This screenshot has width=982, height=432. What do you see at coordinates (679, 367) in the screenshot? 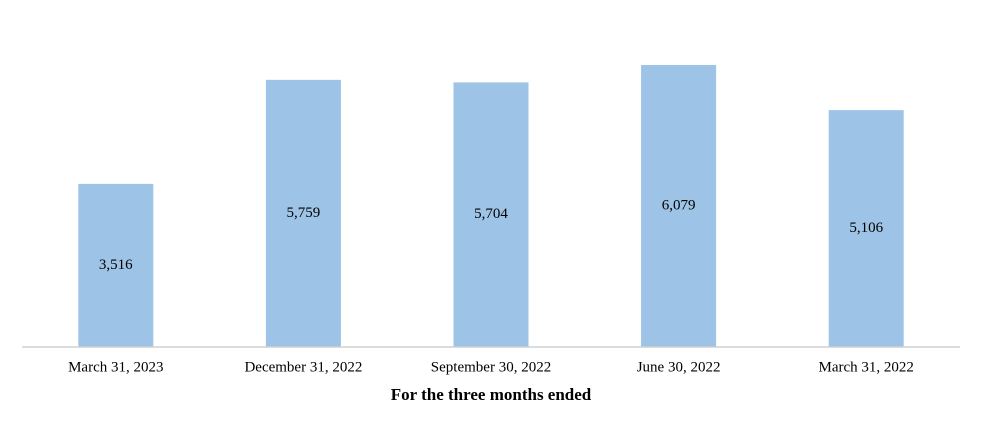
I see `x-tick-label: June 30, 2022` at bounding box center [679, 367].